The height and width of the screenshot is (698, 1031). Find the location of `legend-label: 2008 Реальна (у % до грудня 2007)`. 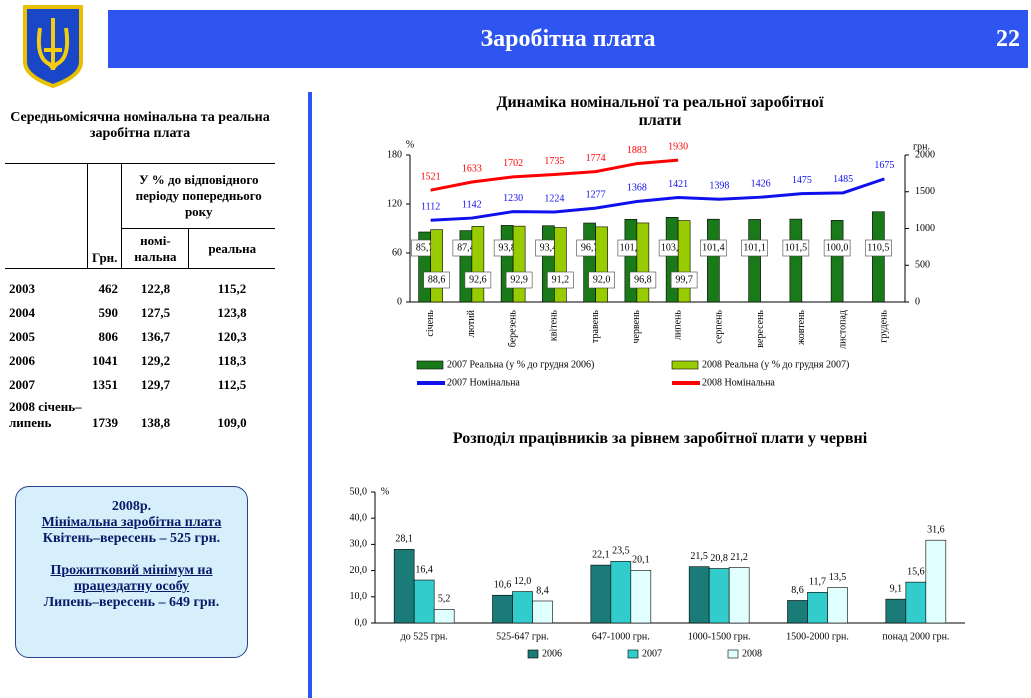

legend-label: 2008 Реальна (у % до грудня 2007) is located at coordinates (775, 364).